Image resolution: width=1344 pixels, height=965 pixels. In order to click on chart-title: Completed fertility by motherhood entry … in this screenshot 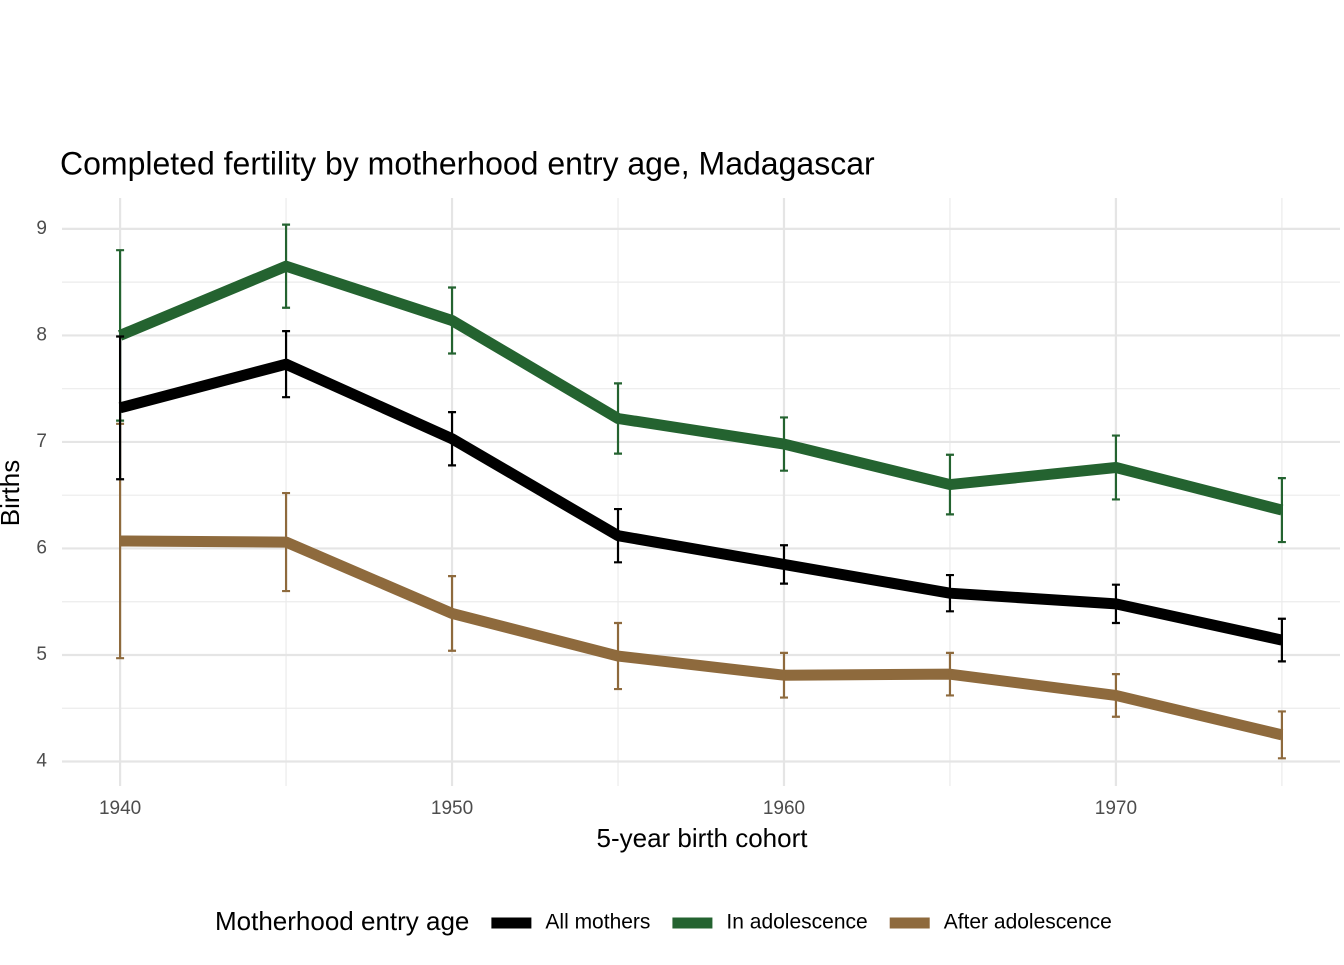, I will do `click(467, 163)`.